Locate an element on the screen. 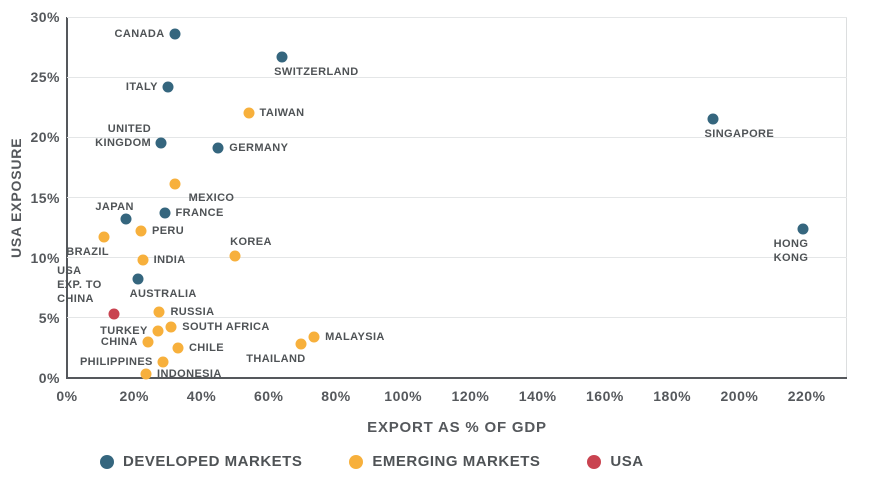 The width and height of the screenshot is (870, 483). data-point-germany is located at coordinates (218, 148).